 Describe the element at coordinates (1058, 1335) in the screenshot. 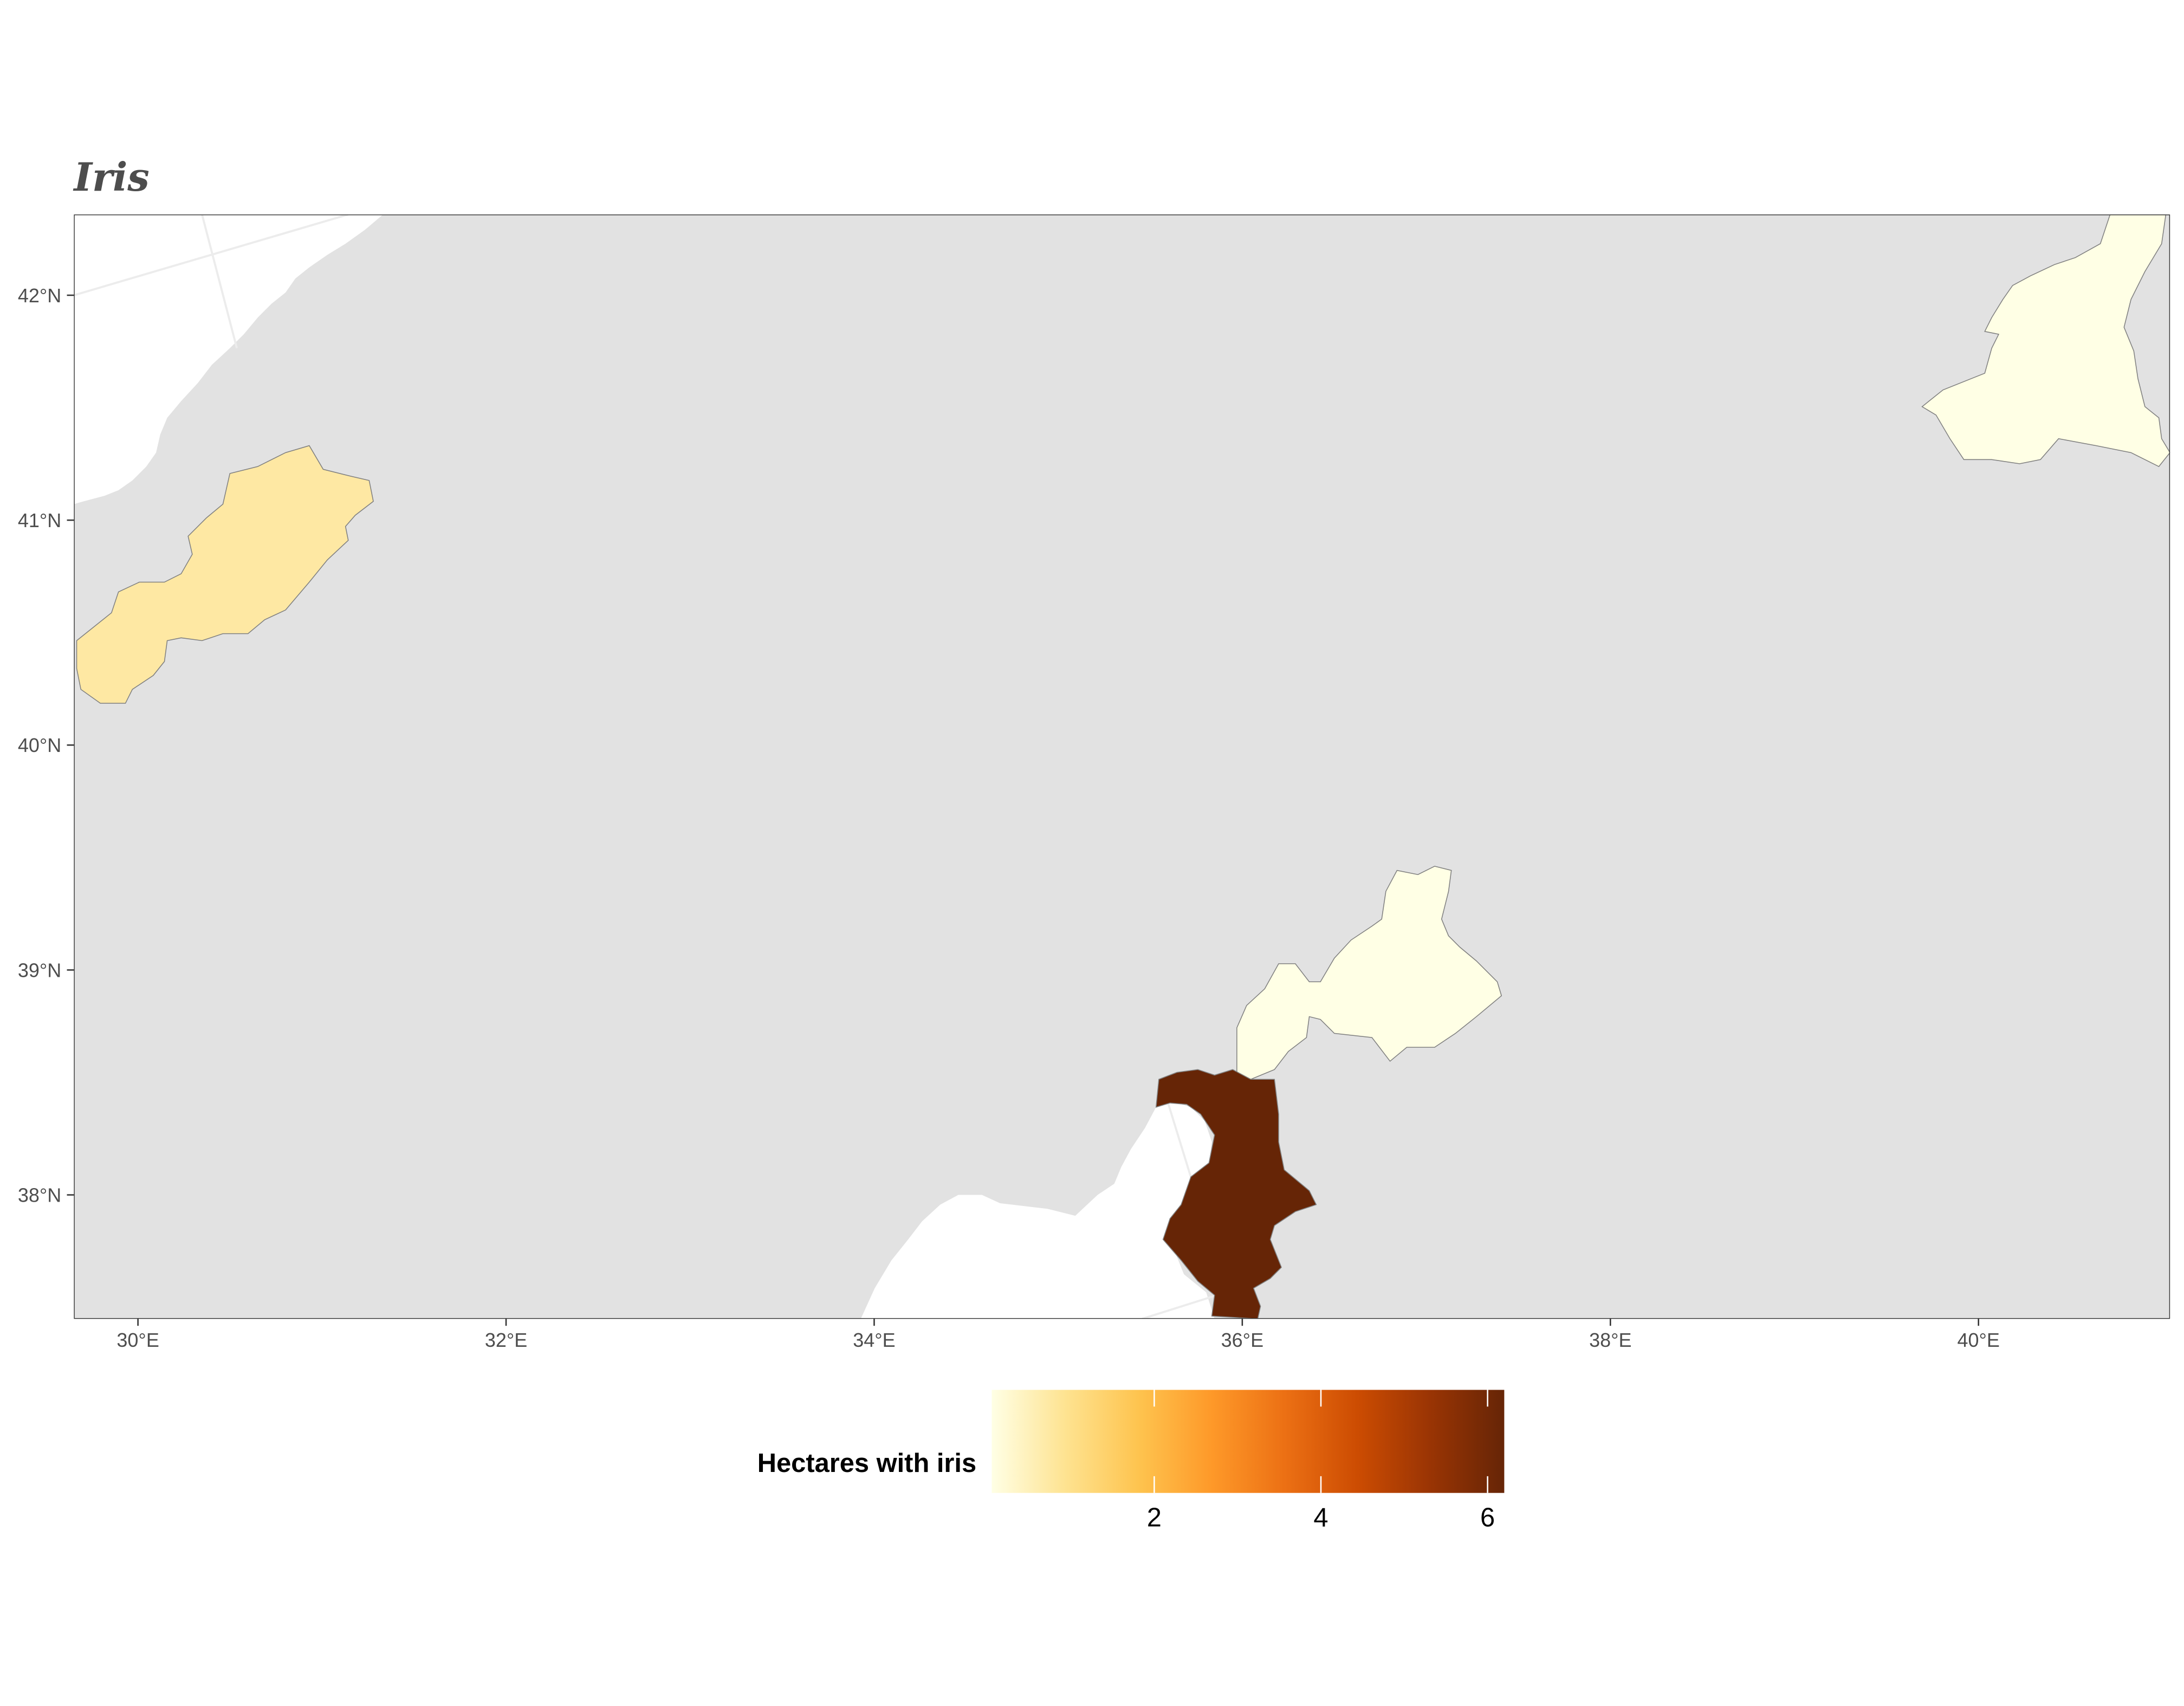

I see `x-axis: 30°E 32°E 34°E 36°E 38°E 40°E` at that location.